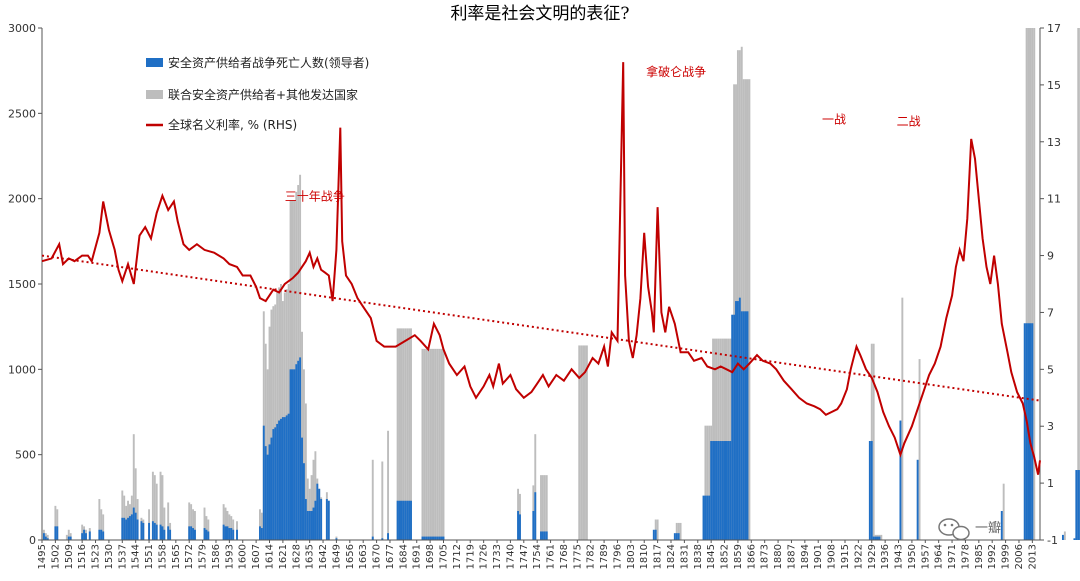  I want to click on x-tick-label: 1971, so click(952, 556).